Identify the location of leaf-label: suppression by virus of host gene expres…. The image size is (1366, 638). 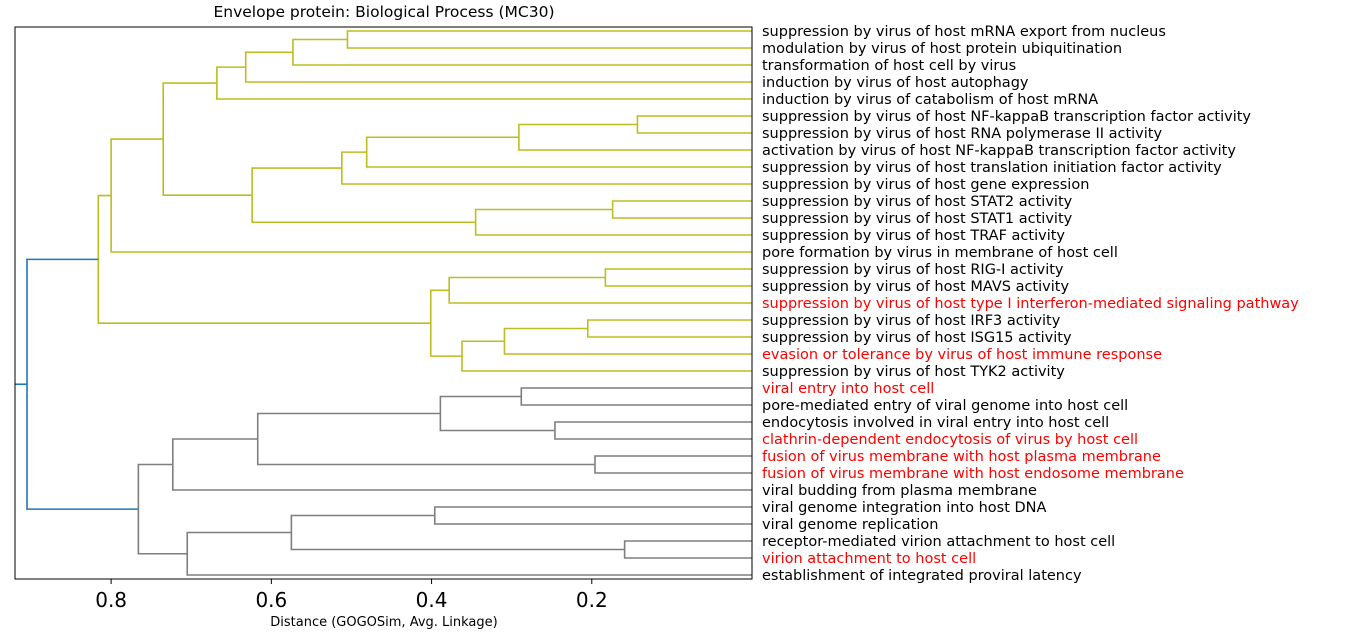
(925, 185).